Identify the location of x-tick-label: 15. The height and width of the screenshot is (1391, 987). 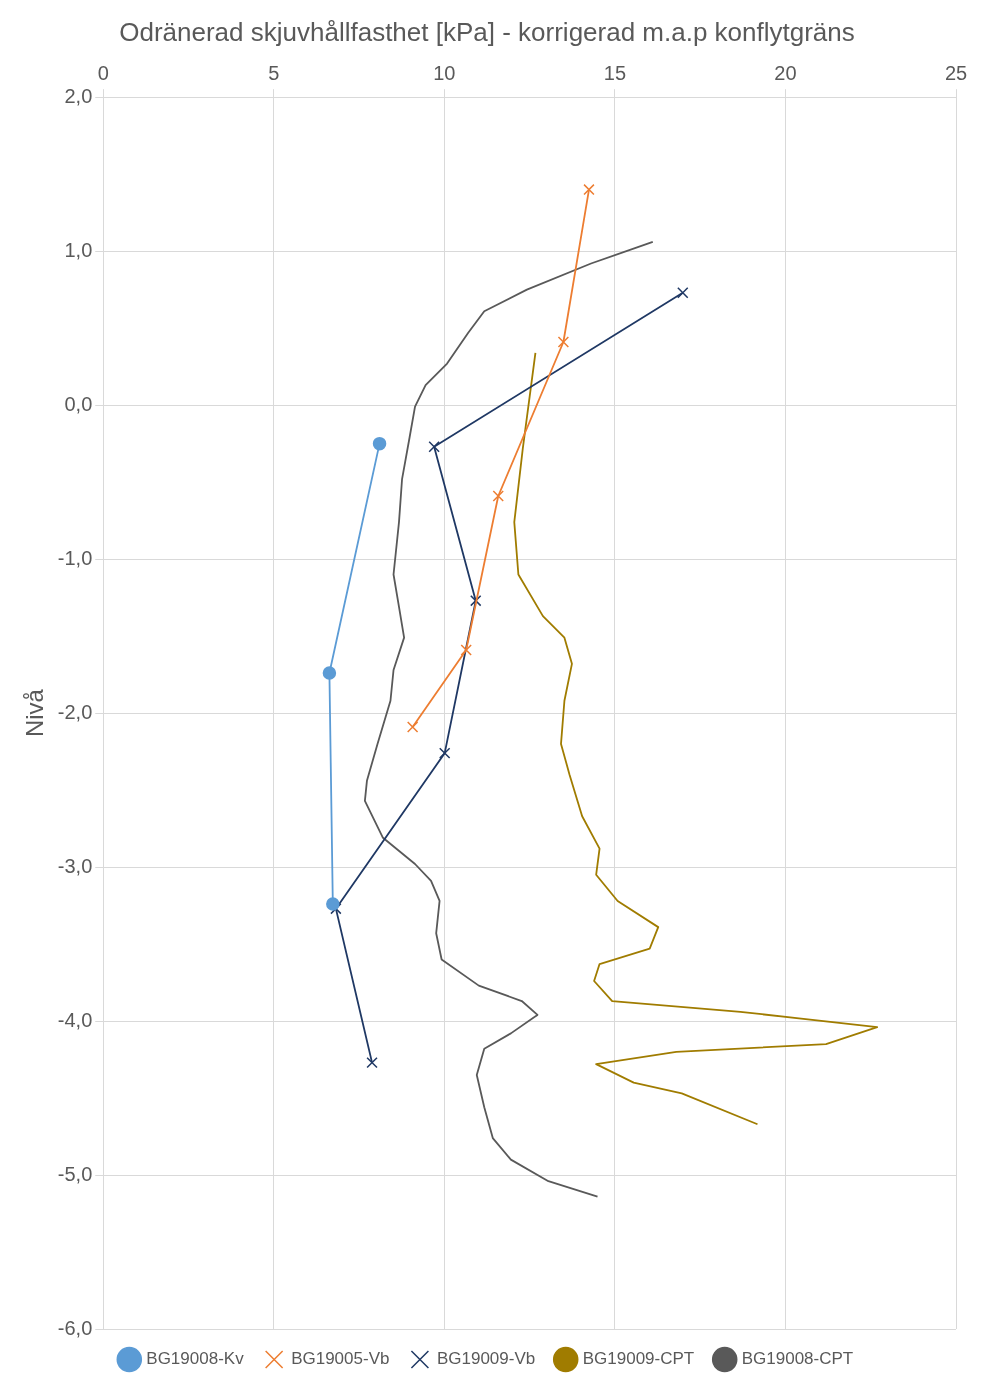
(615, 72).